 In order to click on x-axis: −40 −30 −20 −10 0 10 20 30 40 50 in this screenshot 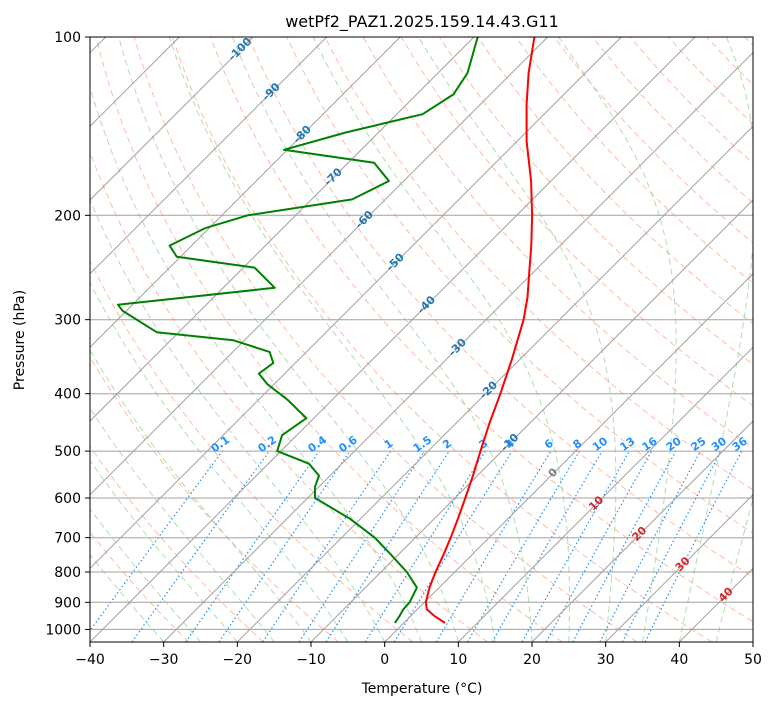, I will do `click(418, 655)`.